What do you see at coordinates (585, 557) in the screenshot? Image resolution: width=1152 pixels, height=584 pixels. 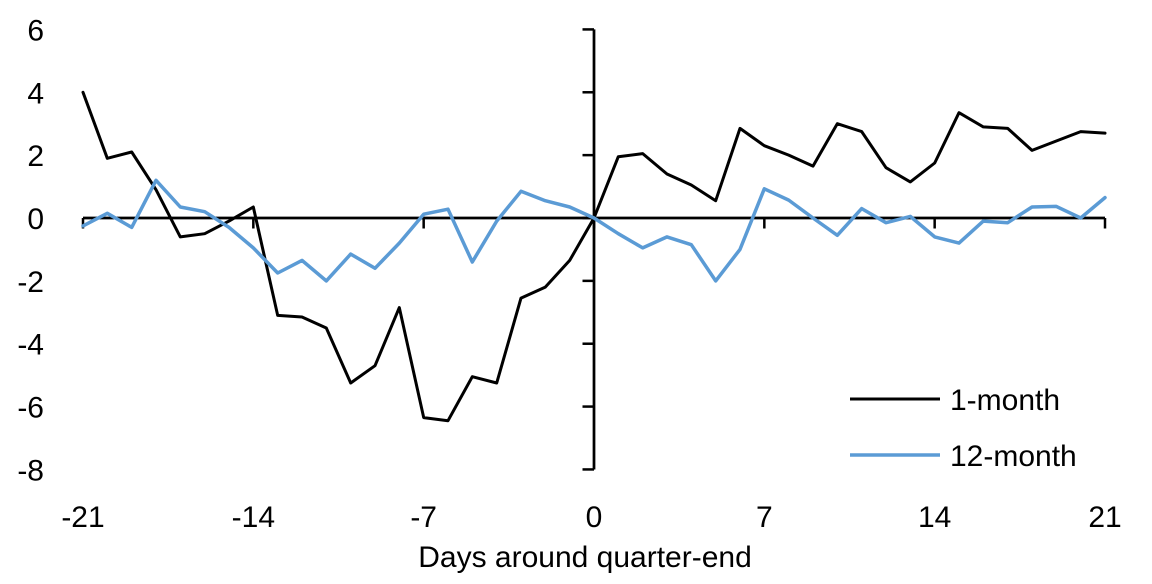 I see `x-axis-title: Days around quarter-end` at bounding box center [585, 557].